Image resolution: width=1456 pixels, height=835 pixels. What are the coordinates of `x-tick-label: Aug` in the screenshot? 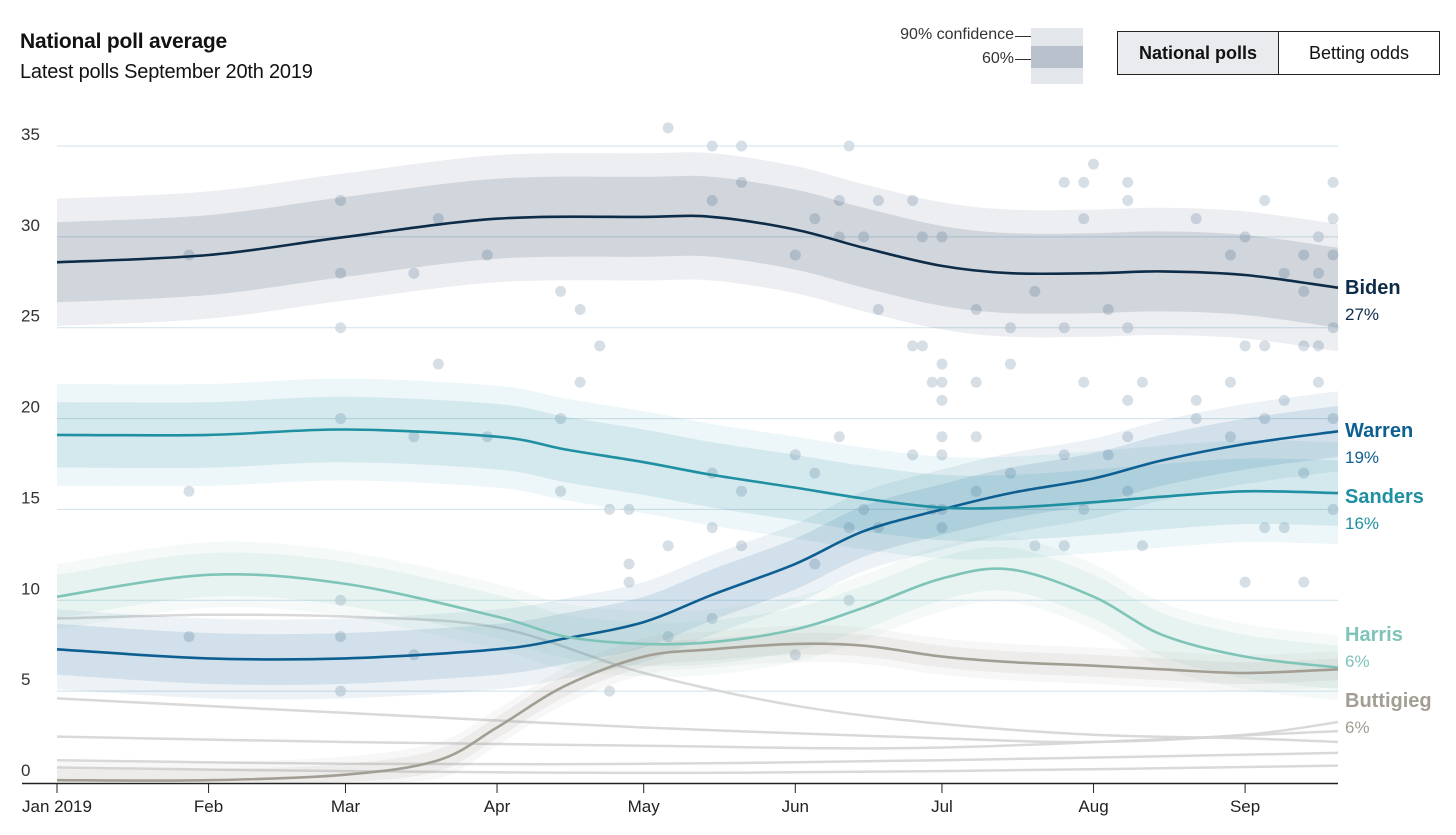 It's located at (1093, 806).